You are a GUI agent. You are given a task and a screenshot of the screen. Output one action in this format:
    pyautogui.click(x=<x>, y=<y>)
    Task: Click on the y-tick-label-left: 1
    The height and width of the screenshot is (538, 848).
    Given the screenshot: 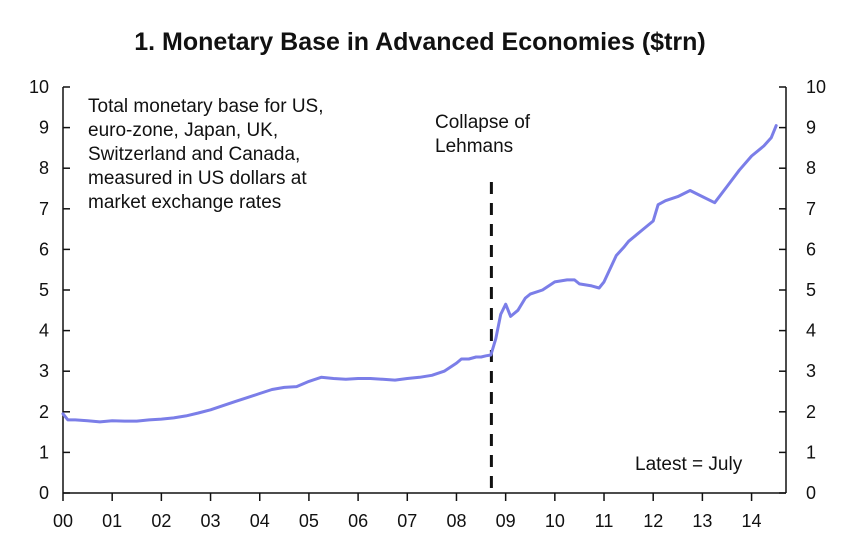 What is the action you would take?
    pyautogui.click(x=44, y=452)
    